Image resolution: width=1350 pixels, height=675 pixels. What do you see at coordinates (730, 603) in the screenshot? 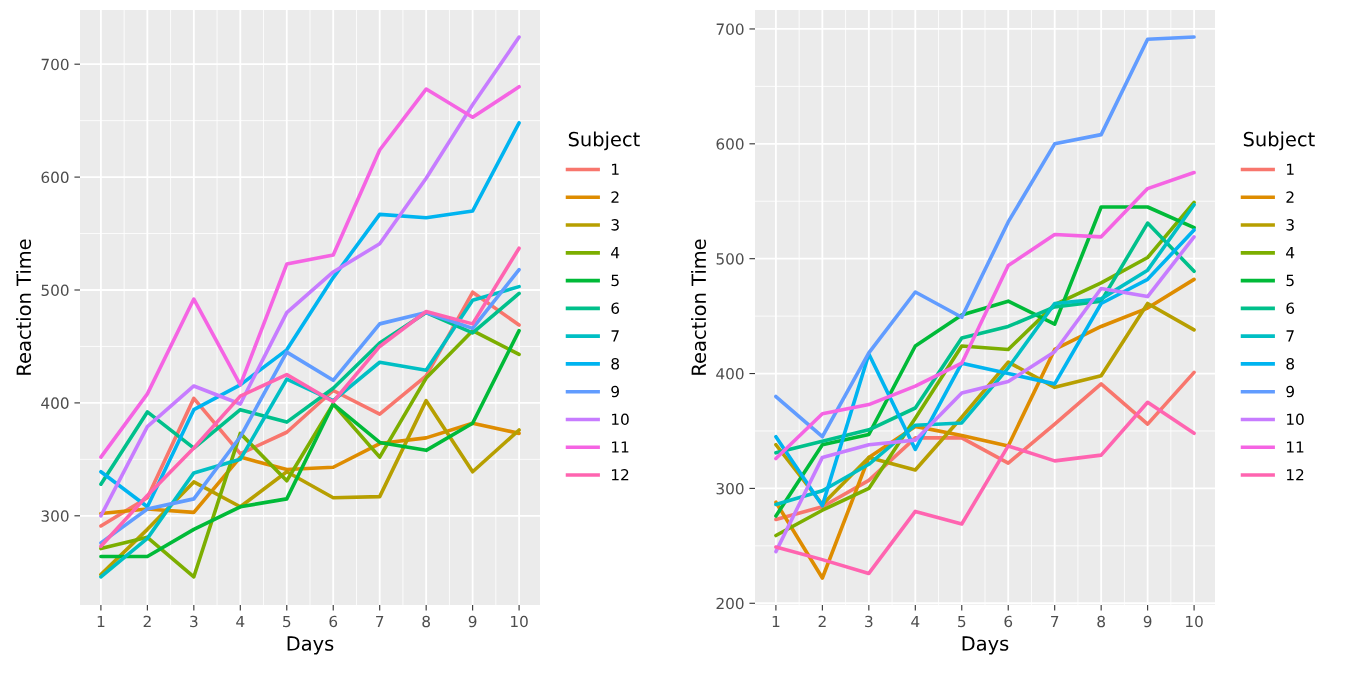
I see `y-tick-label: 200` at bounding box center [730, 603].